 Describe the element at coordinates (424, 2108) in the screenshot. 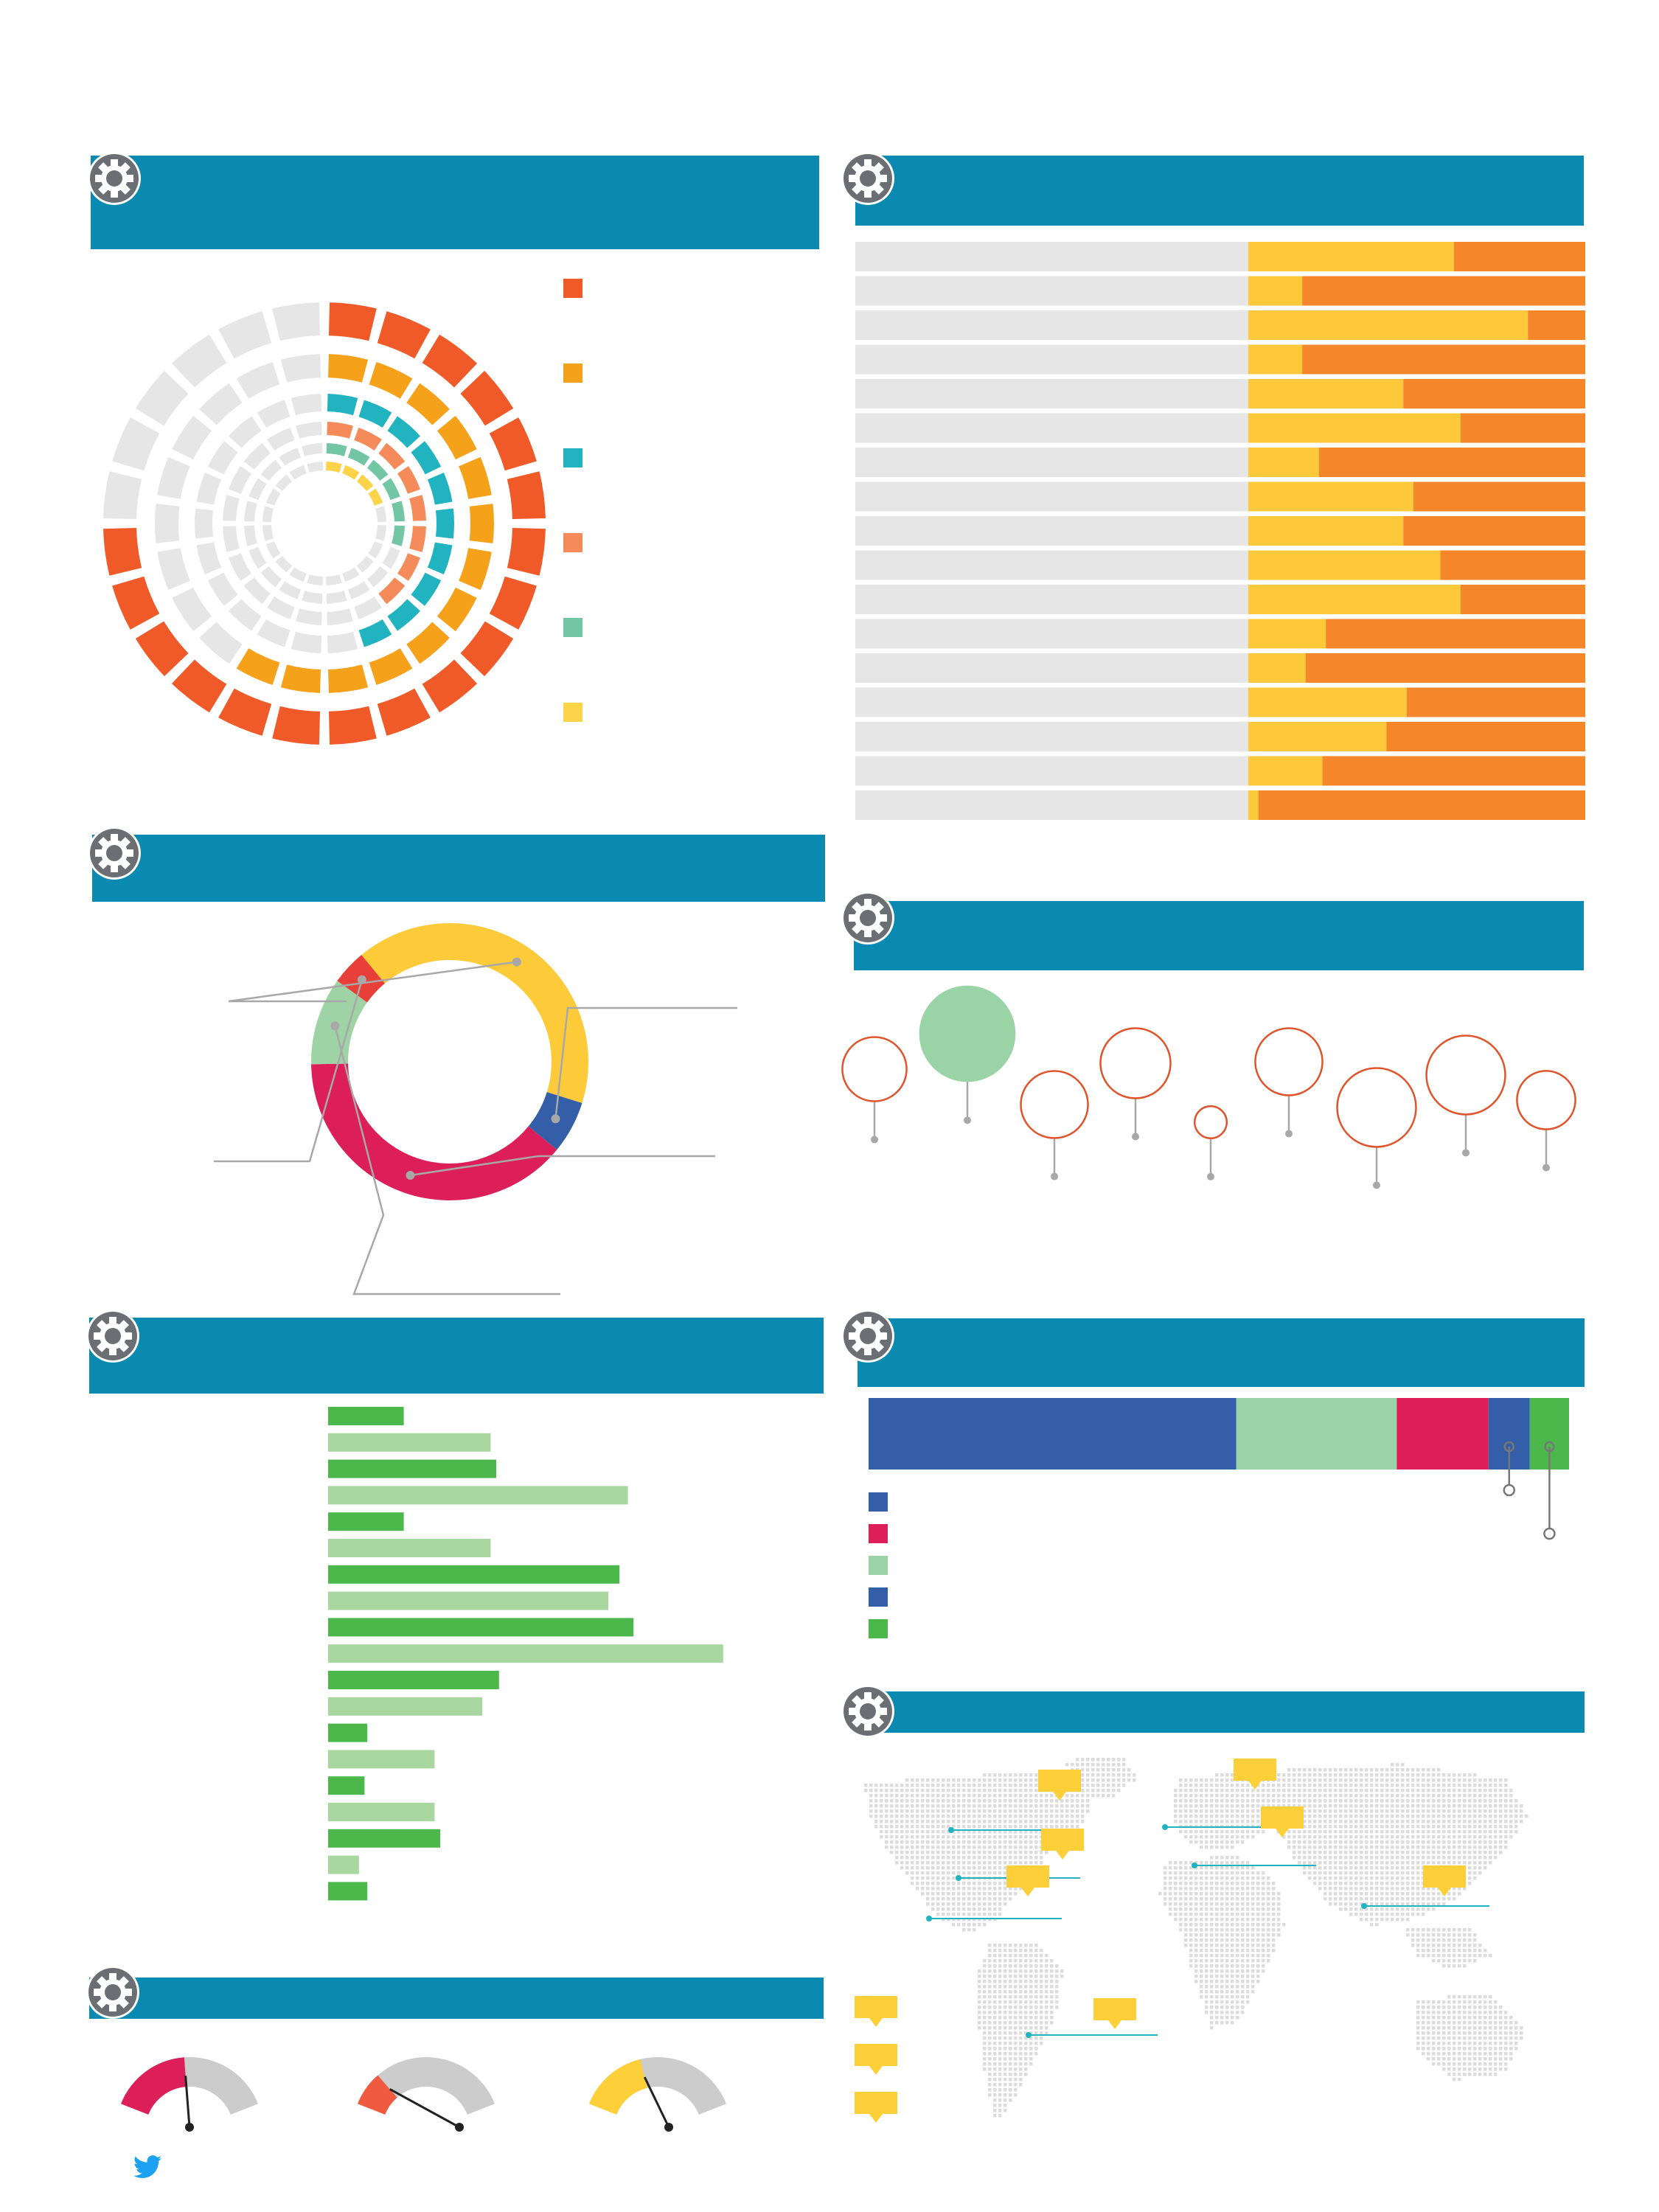

I see `gauge-needle` at that location.